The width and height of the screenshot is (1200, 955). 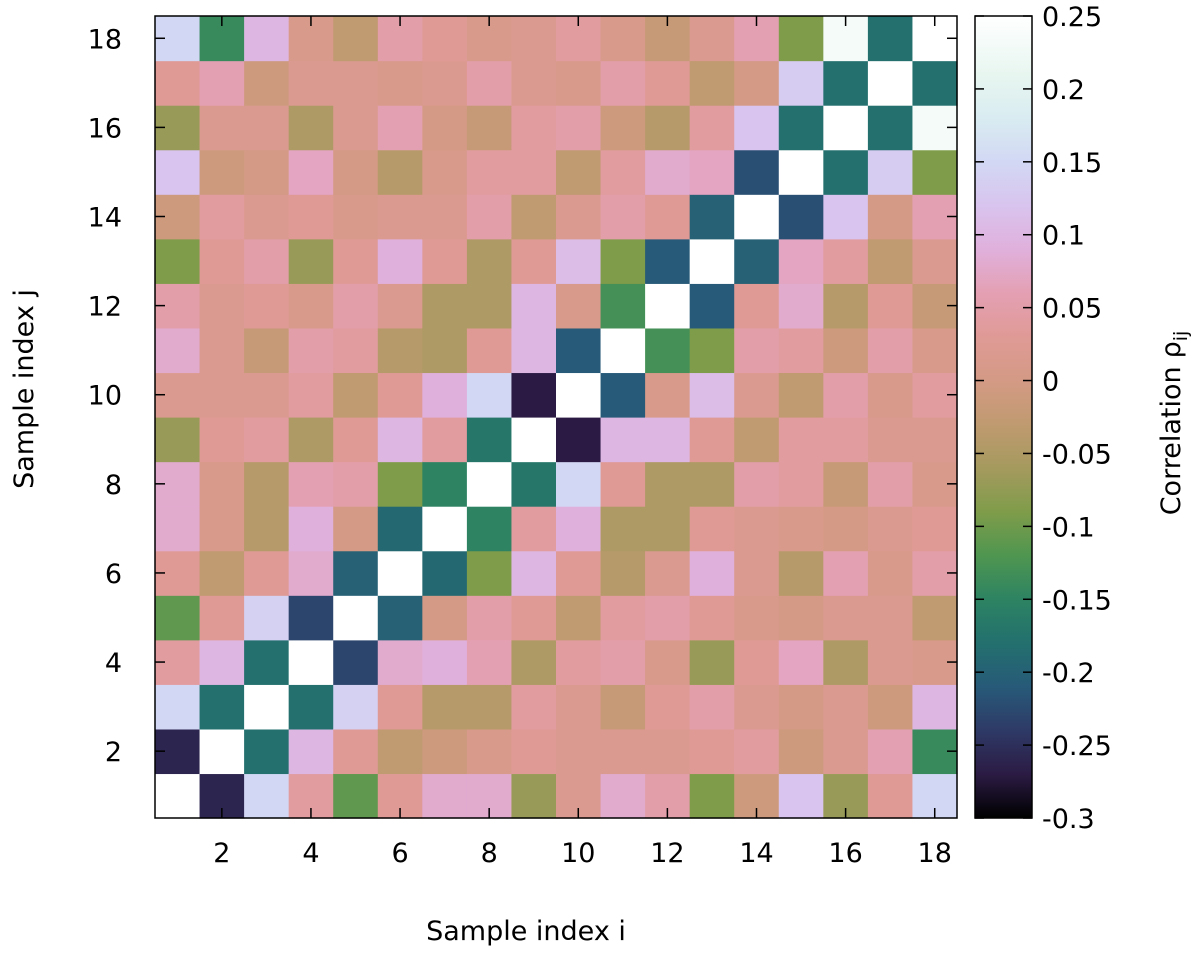 I want to click on y-tick-label: 12, so click(x=105, y=307).